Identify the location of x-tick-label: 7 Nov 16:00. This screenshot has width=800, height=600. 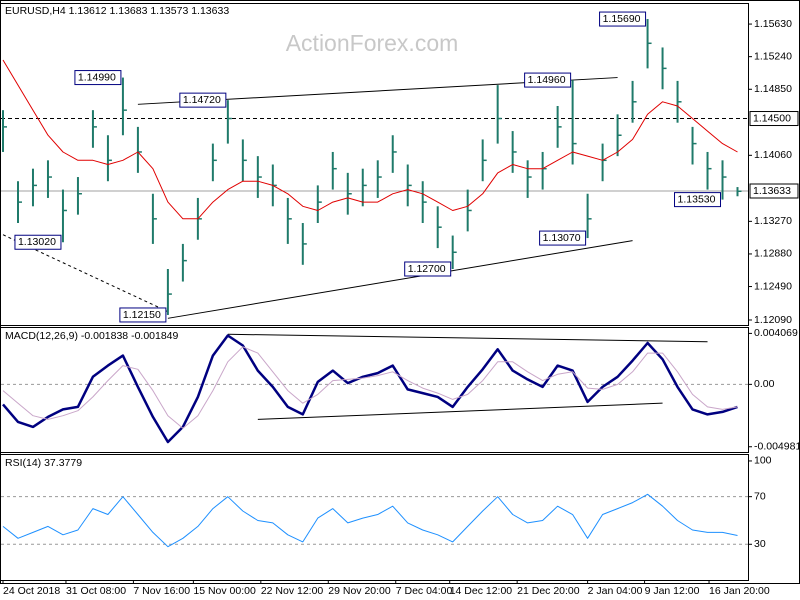
(161, 591).